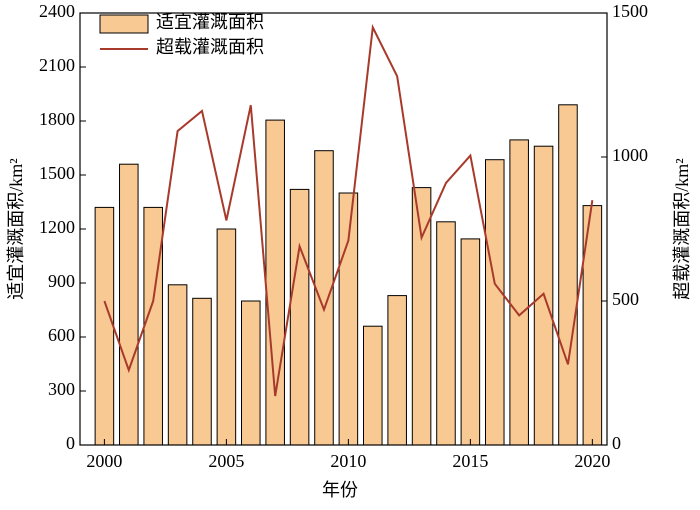 The width and height of the screenshot is (700, 510). I want to click on legend-label: 适宜灌溉面积, so click(210, 22).